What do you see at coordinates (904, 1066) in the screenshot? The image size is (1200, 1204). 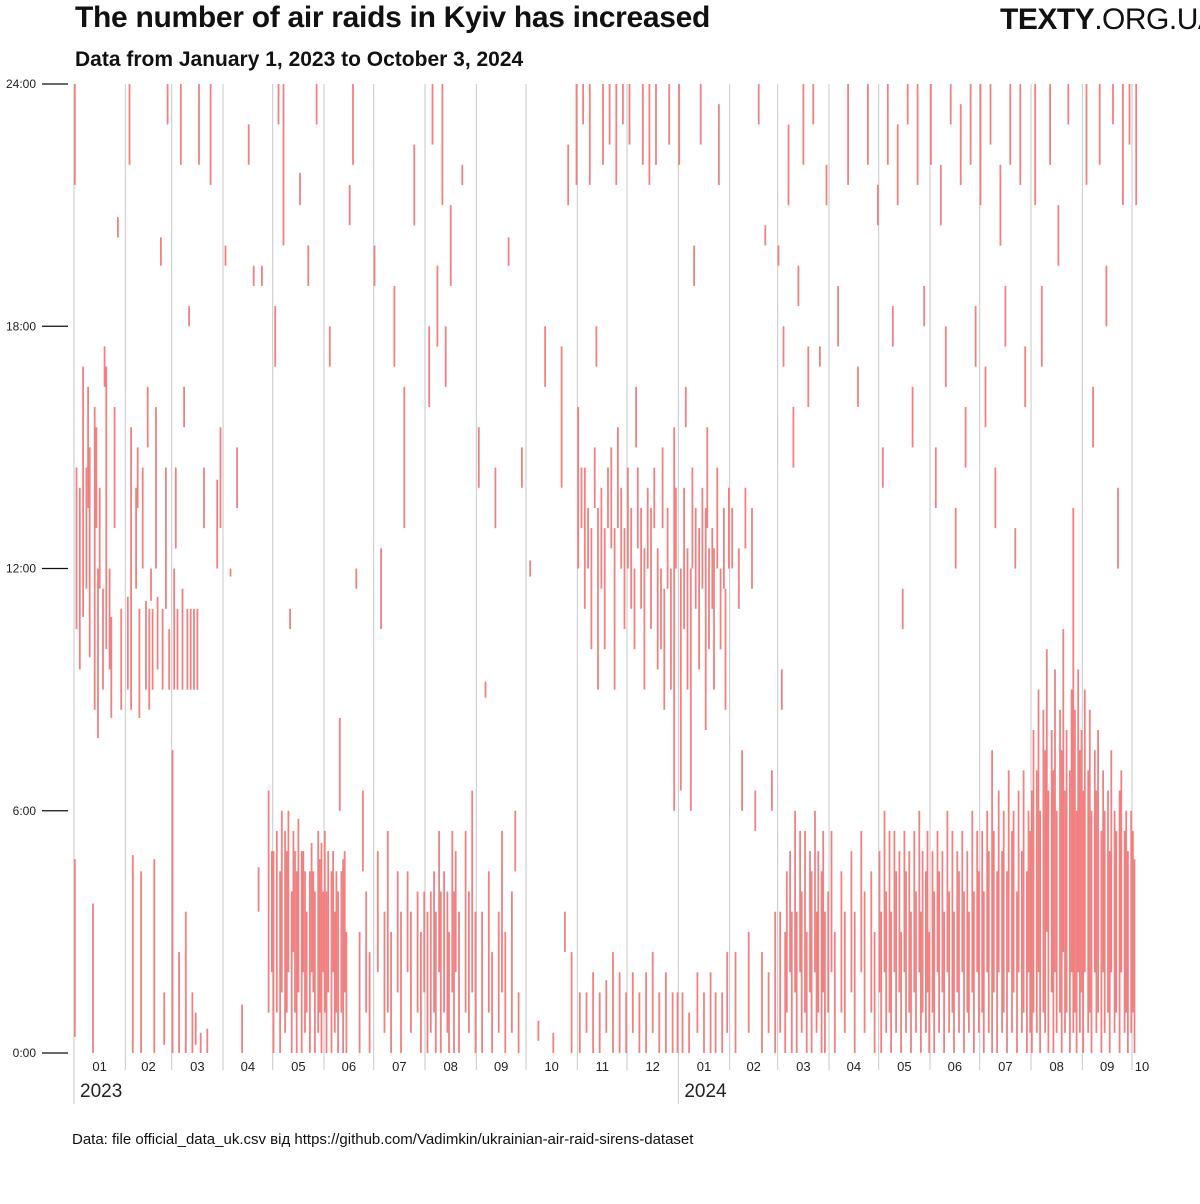 I see `month-label: 05` at bounding box center [904, 1066].